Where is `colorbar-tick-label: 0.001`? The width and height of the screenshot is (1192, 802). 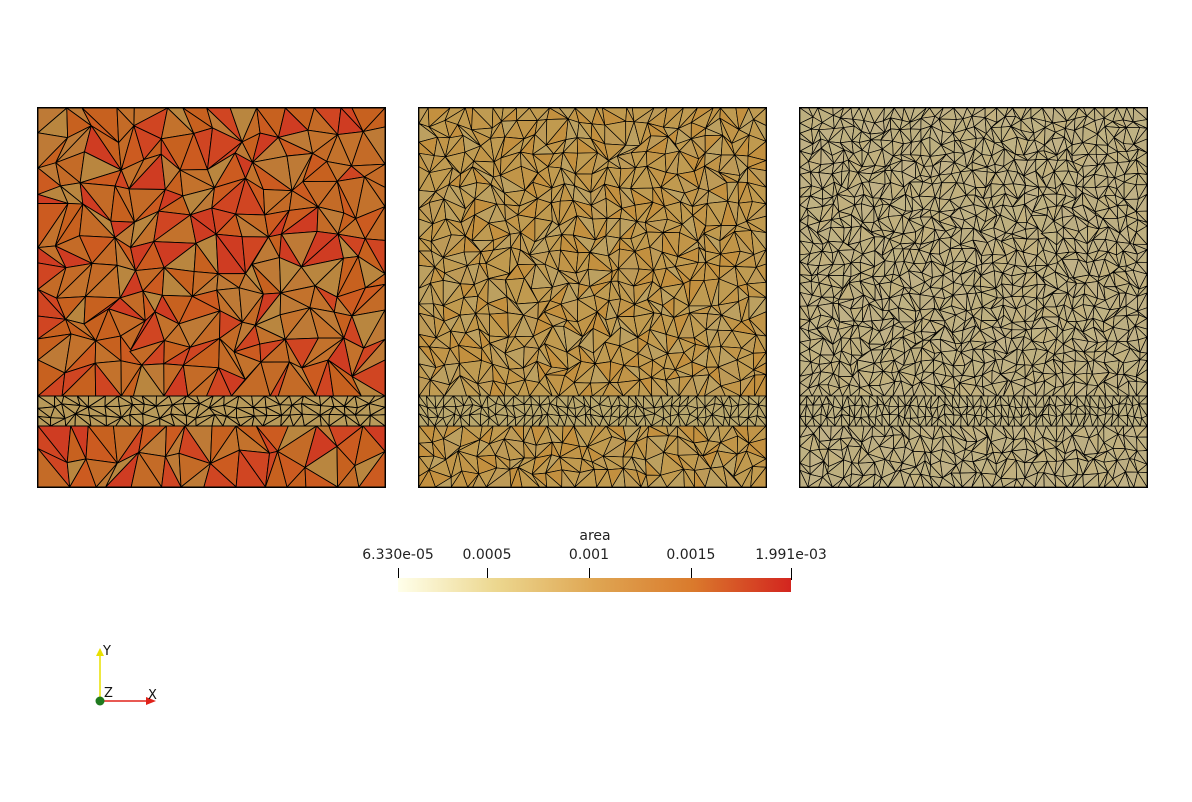
colorbar-tick-label: 0.001 is located at coordinates (588, 555).